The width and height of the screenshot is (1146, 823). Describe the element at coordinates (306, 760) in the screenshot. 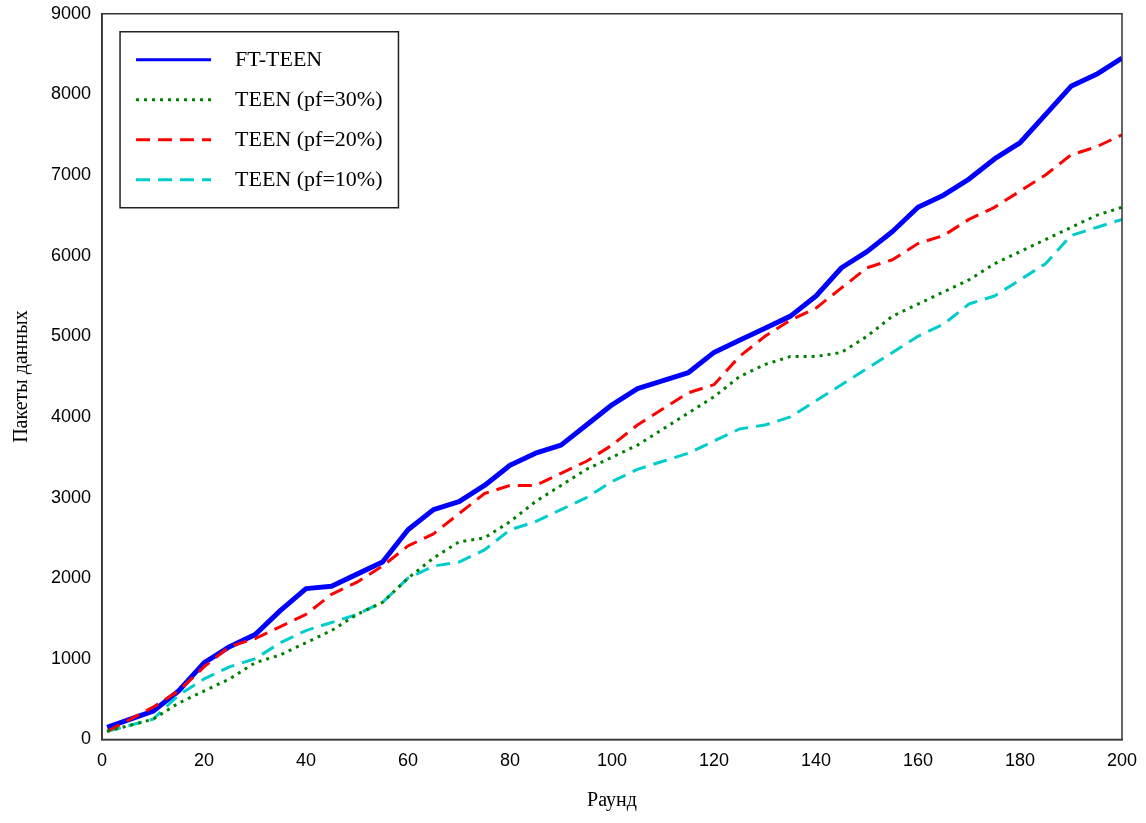

I see `x-tick-label: 40` at that location.